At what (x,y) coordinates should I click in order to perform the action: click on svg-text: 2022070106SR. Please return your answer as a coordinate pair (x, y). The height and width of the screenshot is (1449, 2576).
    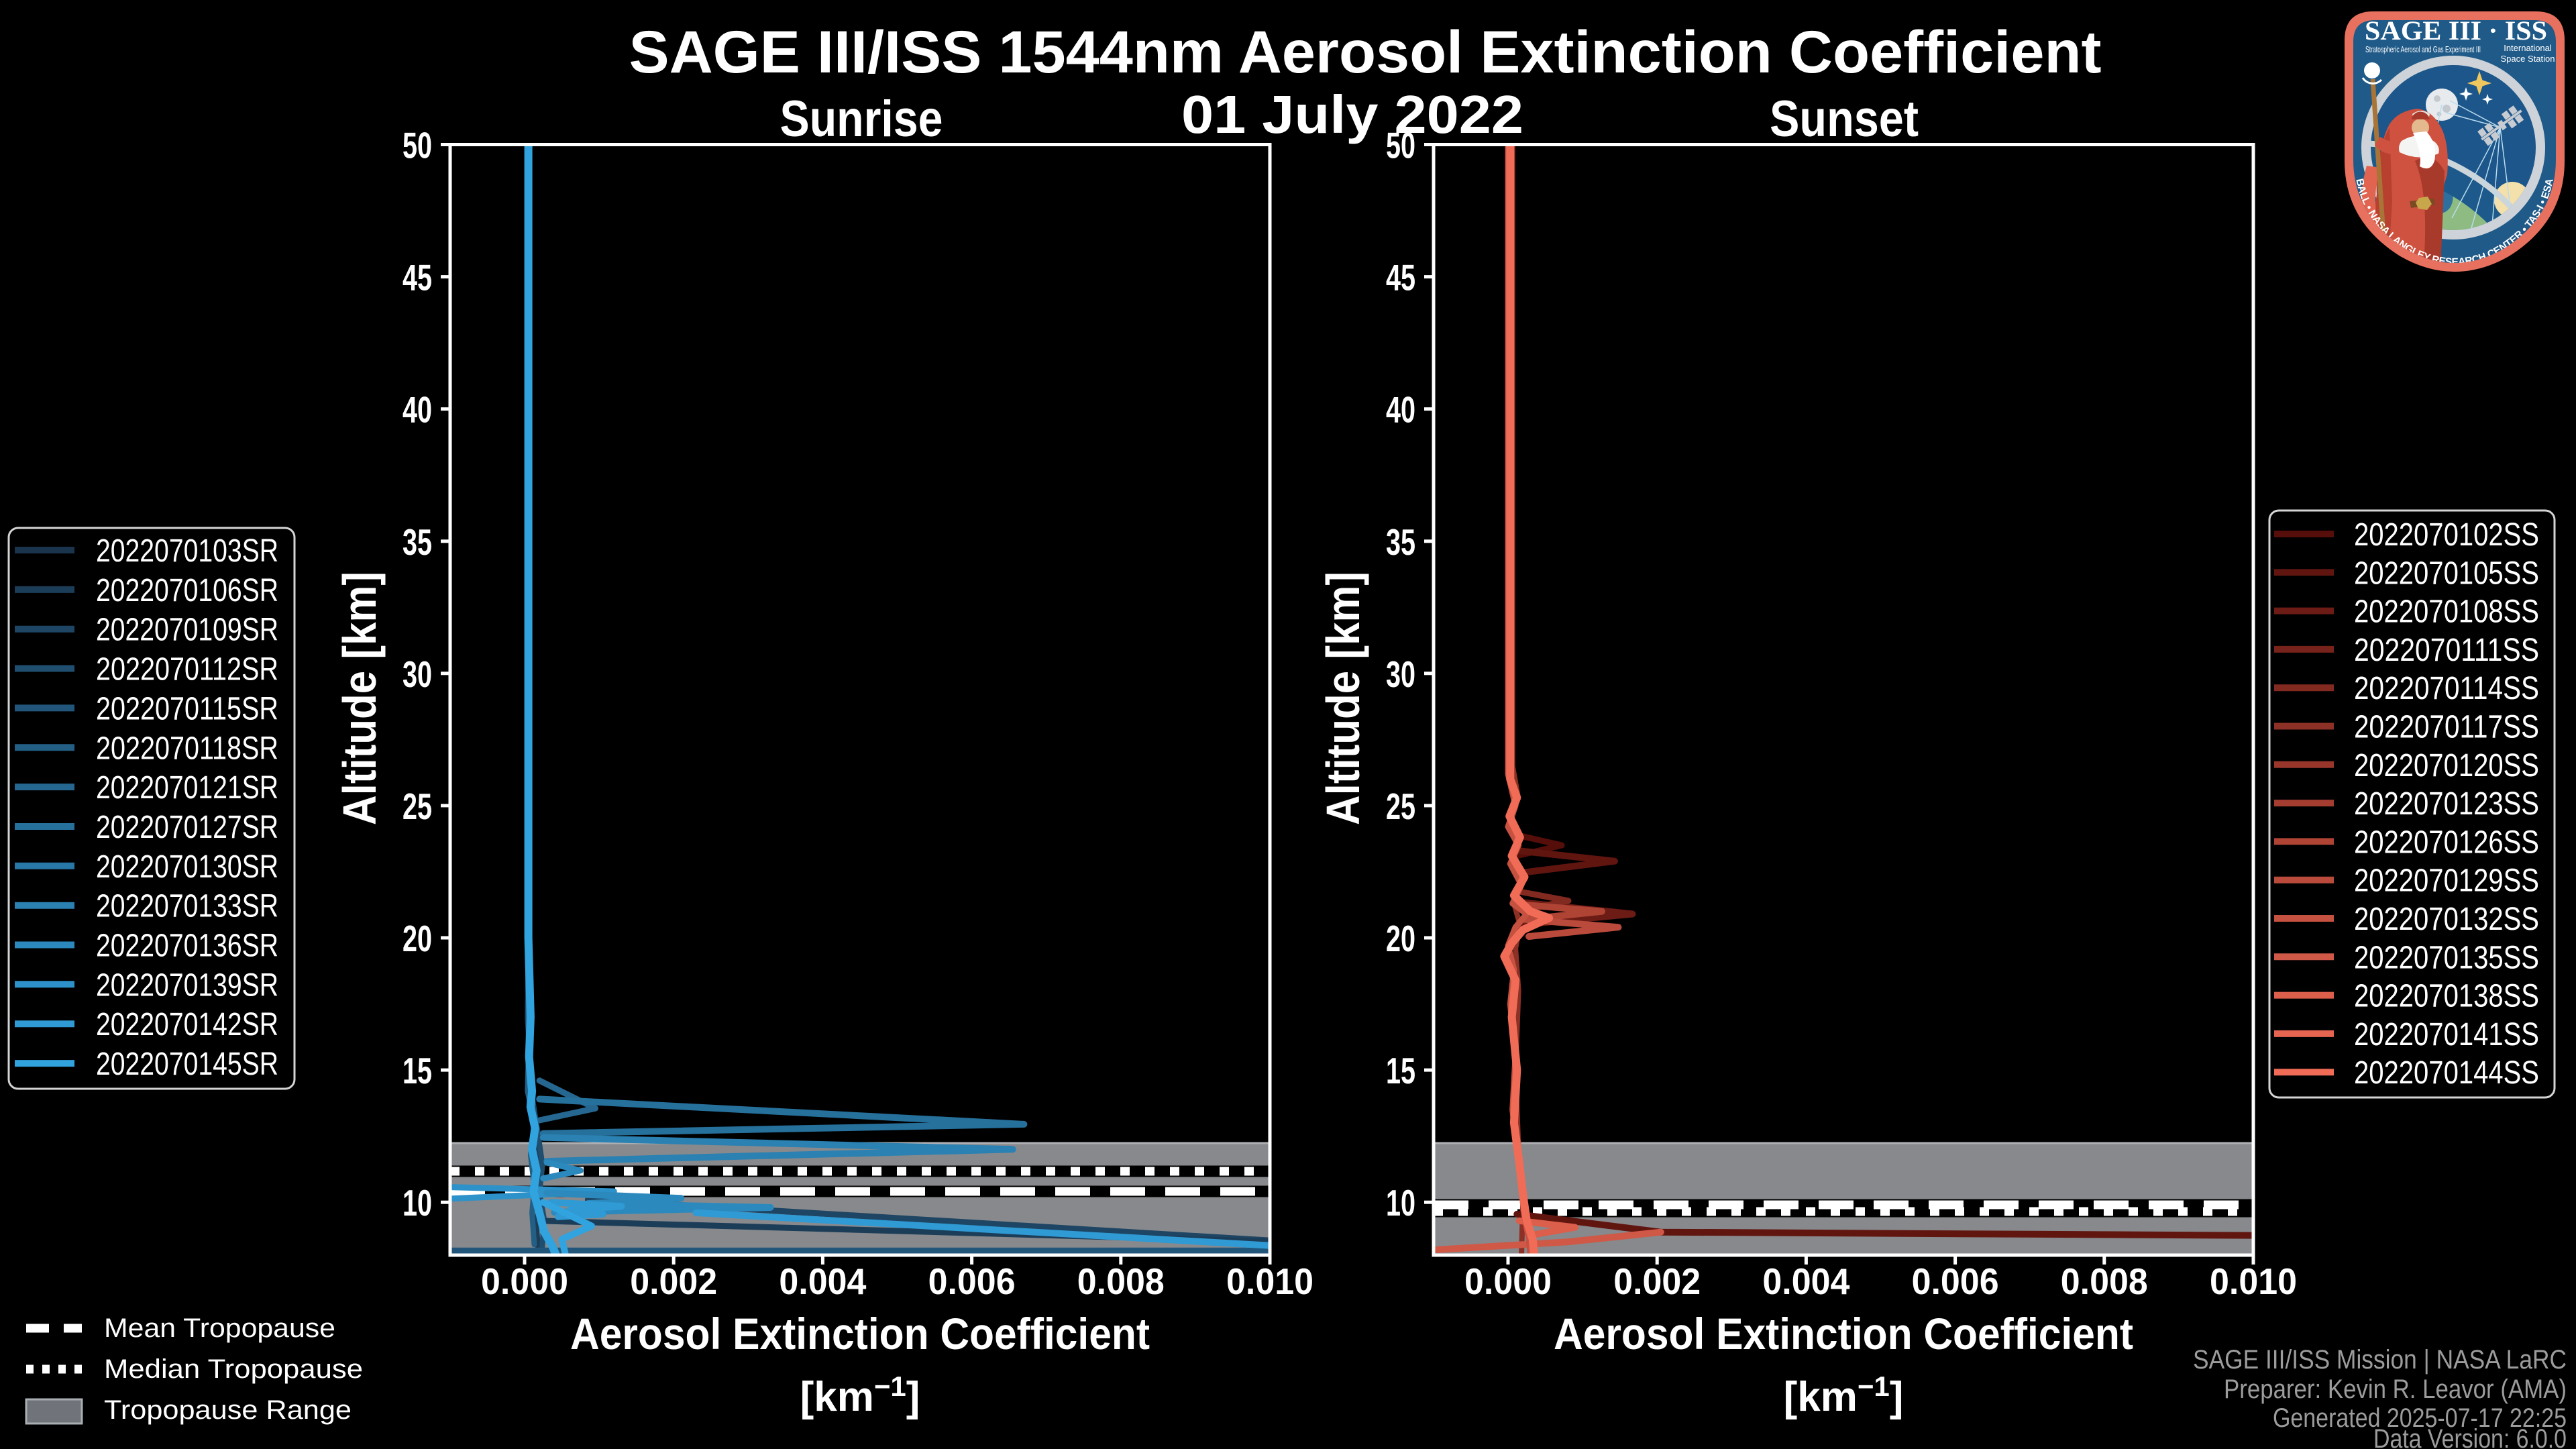
    Looking at the image, I should click on (187, 590).